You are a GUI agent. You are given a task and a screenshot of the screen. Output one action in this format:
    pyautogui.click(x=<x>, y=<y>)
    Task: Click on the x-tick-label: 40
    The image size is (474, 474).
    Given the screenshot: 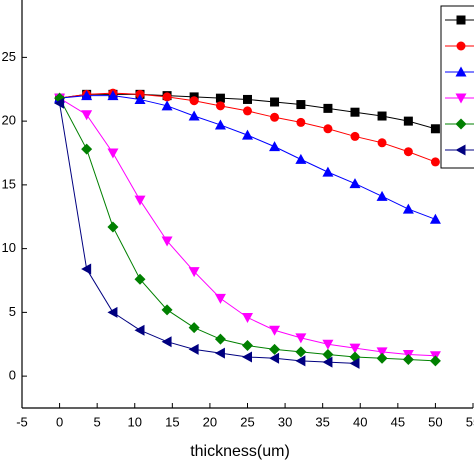 What is the action you would take?
    pyautogui.click(x=360, y=421)
    